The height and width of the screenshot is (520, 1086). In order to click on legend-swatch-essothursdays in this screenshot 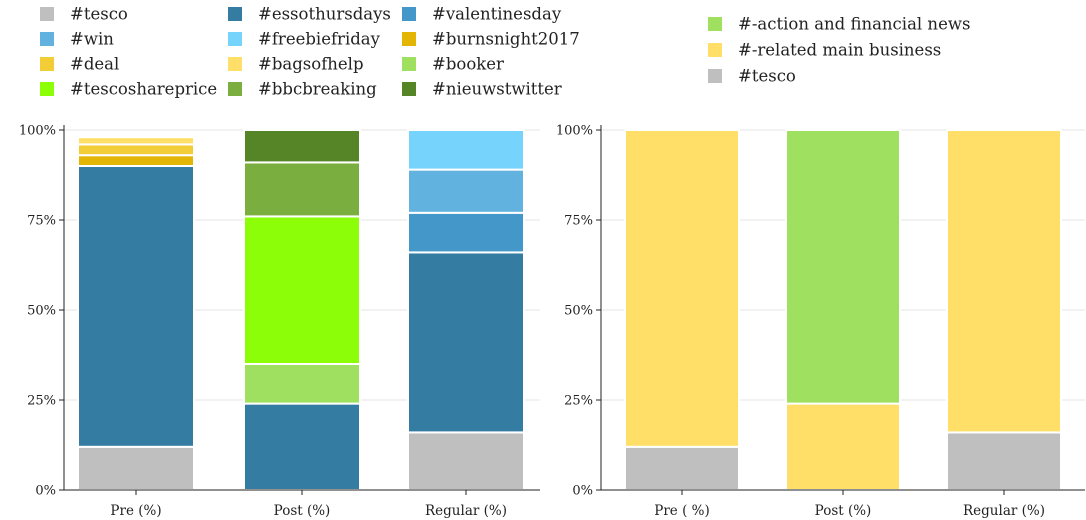, I will do `click(235, 14)`.